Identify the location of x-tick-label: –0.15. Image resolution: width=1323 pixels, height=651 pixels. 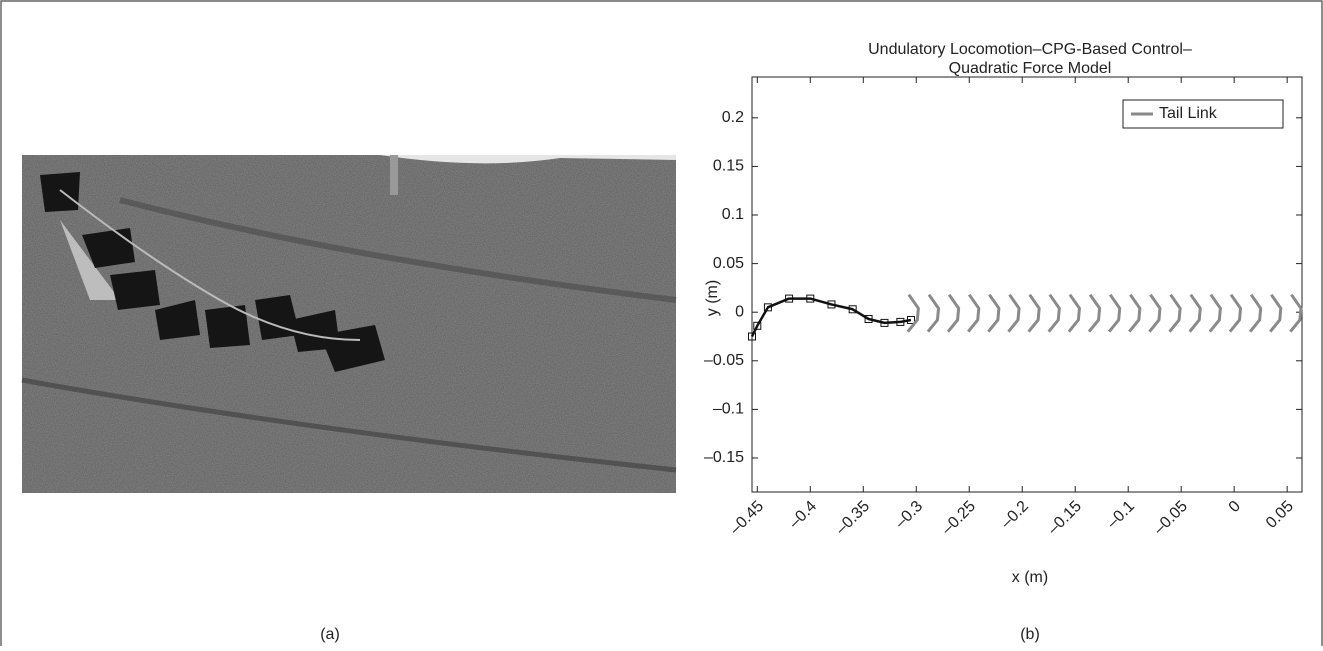
(1065, 518).